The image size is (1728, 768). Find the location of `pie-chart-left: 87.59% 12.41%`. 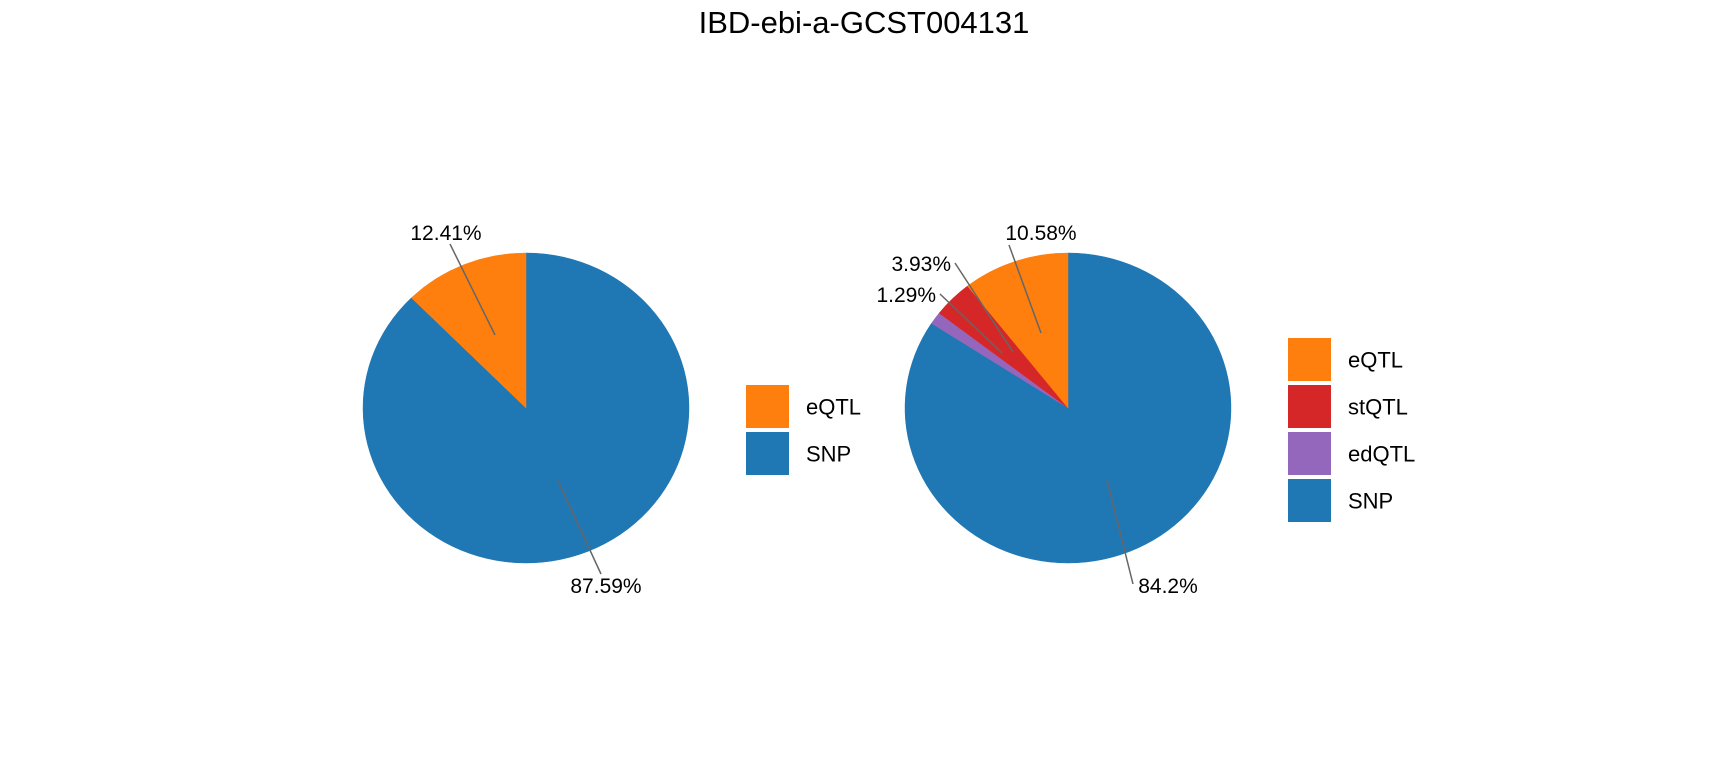

pie-chart-left: 87.59% 12.41% is located at coordinates (526, 410).